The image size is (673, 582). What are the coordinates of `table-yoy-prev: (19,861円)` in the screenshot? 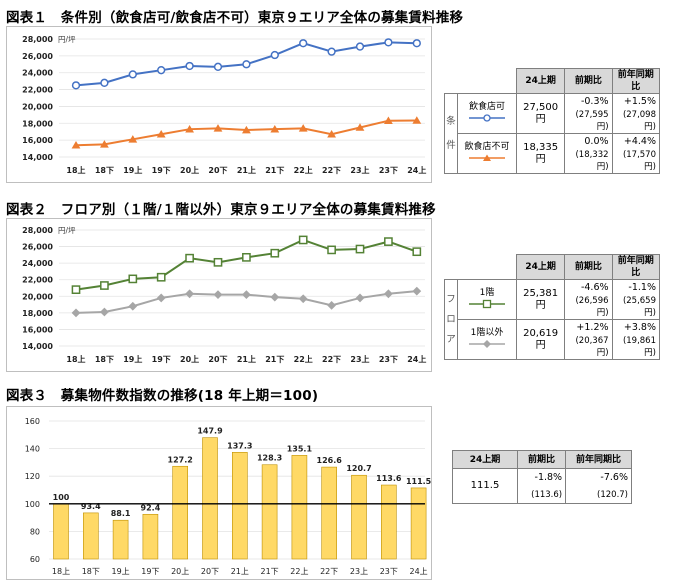 It's located at (636, 347).